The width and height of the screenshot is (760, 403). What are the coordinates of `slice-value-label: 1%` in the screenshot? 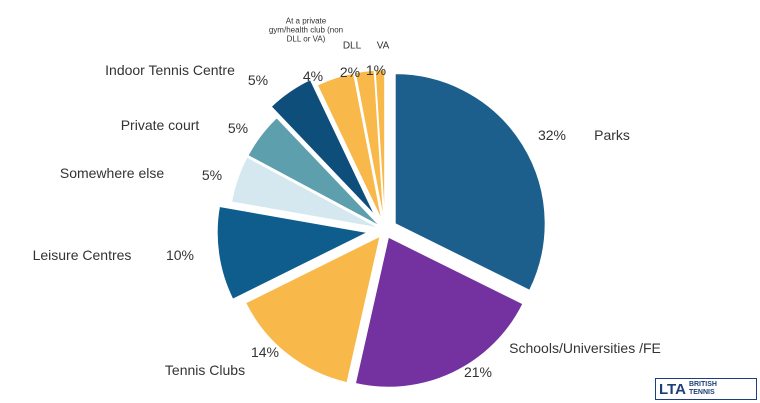 It's located at (376, 70).